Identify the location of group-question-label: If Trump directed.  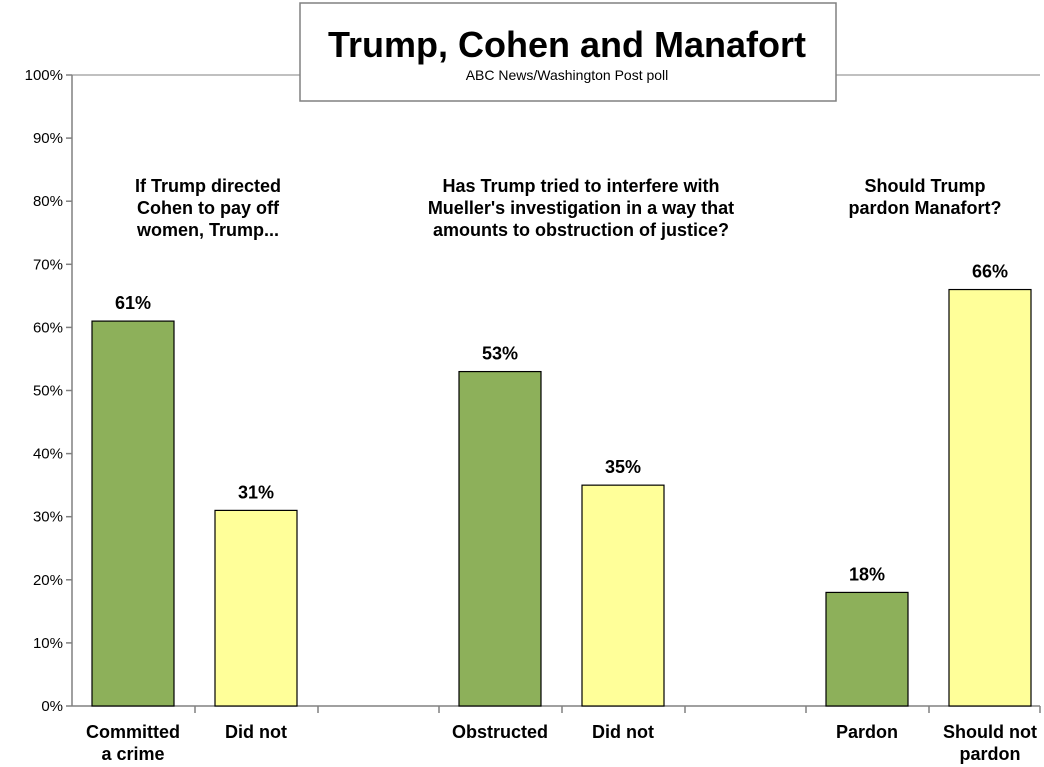
(208, 186).